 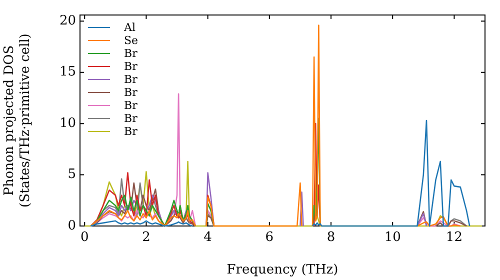 What do you see at coordinates (331, 238) in the screenshot?
I see `x-tick-label: 8` at bounding box center [331, 238].